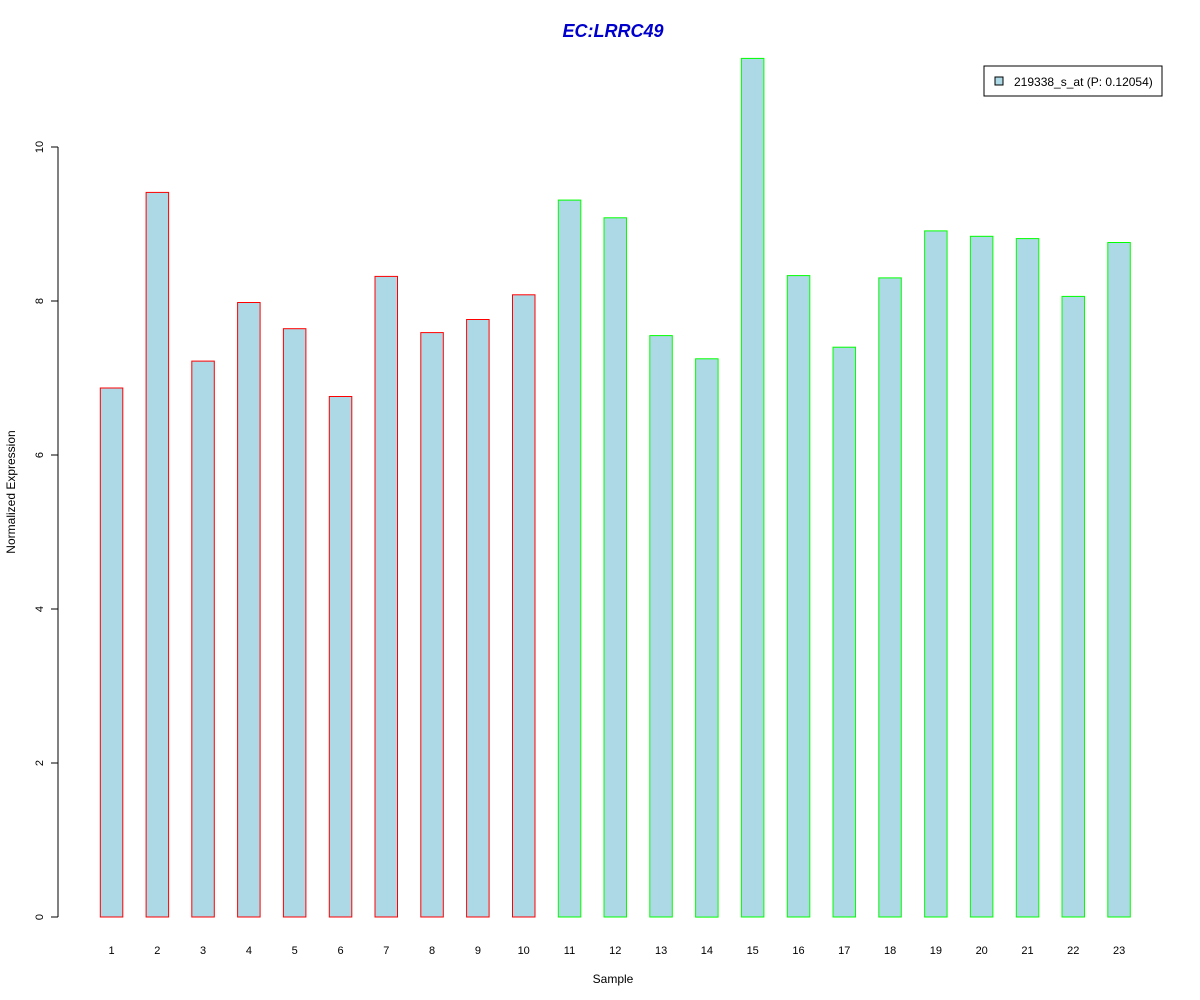 This screenshot has height=1000, width=1200. I want to click on x-tick-labels: 1 2 3 4 5 6 7 8 9 10 11 12 13 14 15 16 17 18 19 20 21 22 23, so click(616, 951).